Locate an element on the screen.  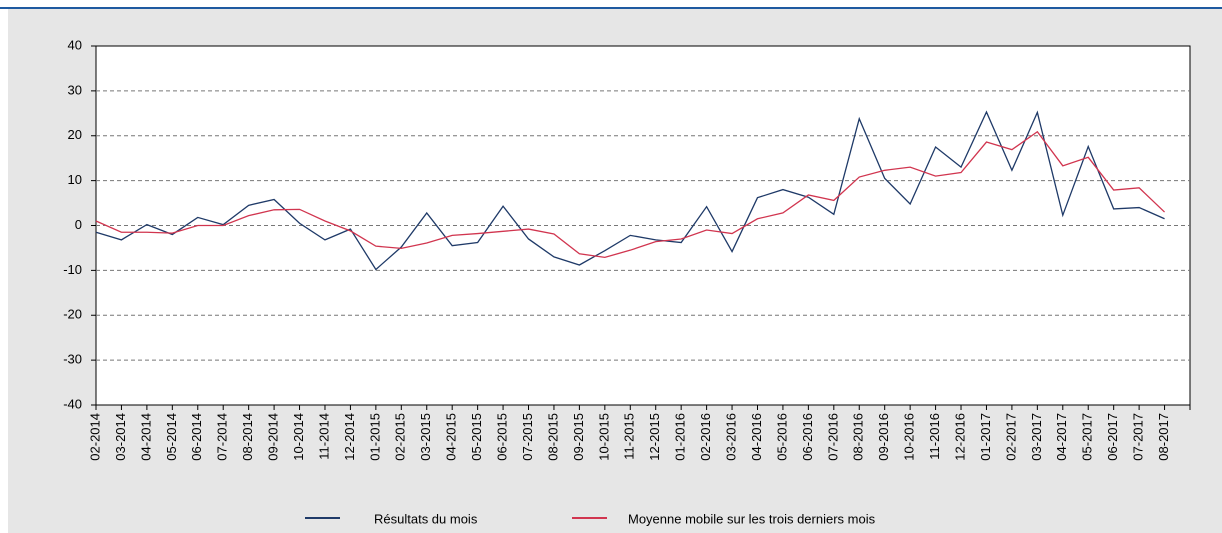
y-tick-label: 10 is located at coordinates (75, 179).